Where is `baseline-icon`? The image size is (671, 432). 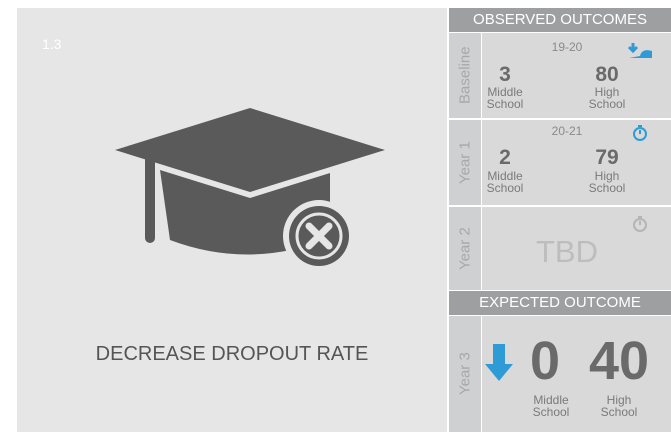 baseline-icon is located at coordinates (640, 50).